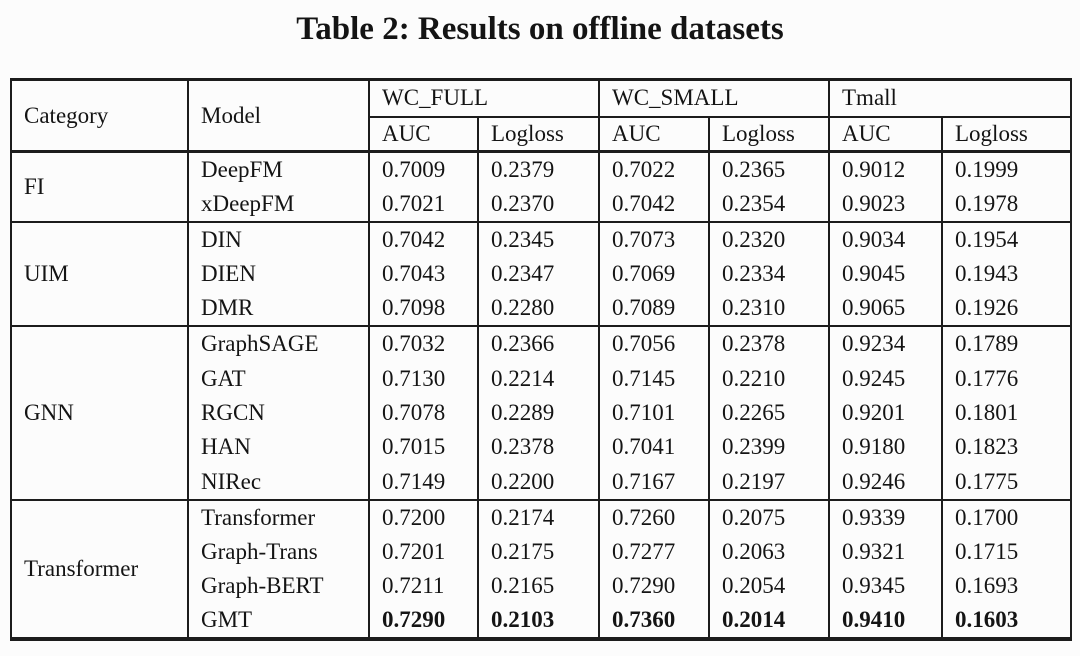 The width and height of the screenshot is (1080, 656). Describe the element at coordinates (278, 551) in the screenshot. I see `model-cell: Graph-Trans` at that location.